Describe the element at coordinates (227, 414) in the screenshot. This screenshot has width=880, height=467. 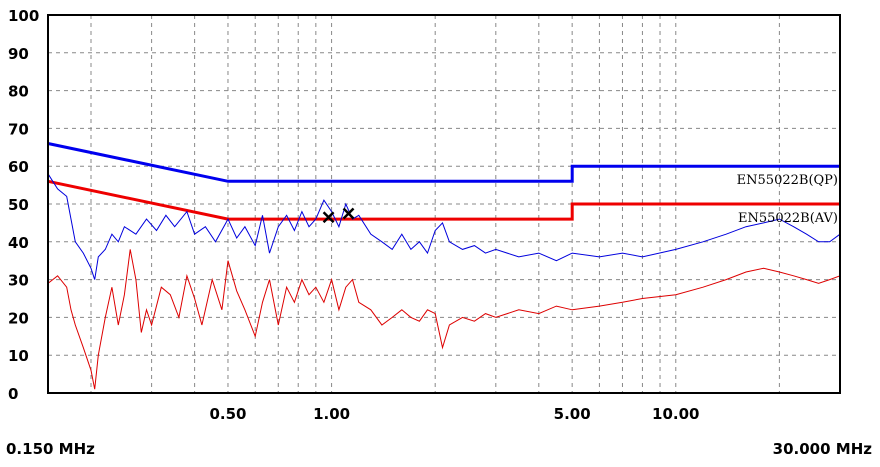
I see `x-tick-label: 0.50` at that location.